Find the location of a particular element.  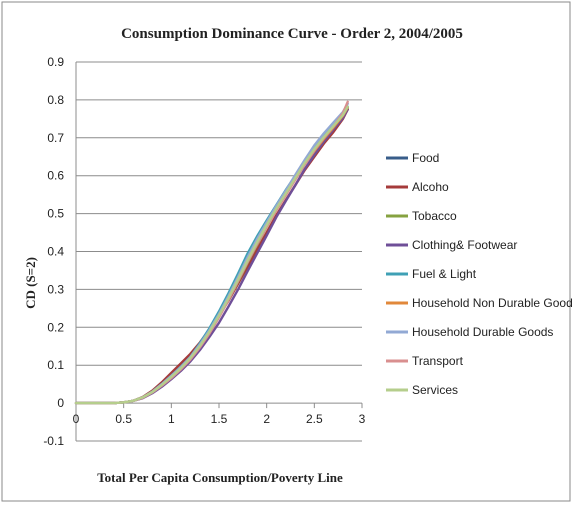

legend-label: Food is located at coordinates (425, 158).